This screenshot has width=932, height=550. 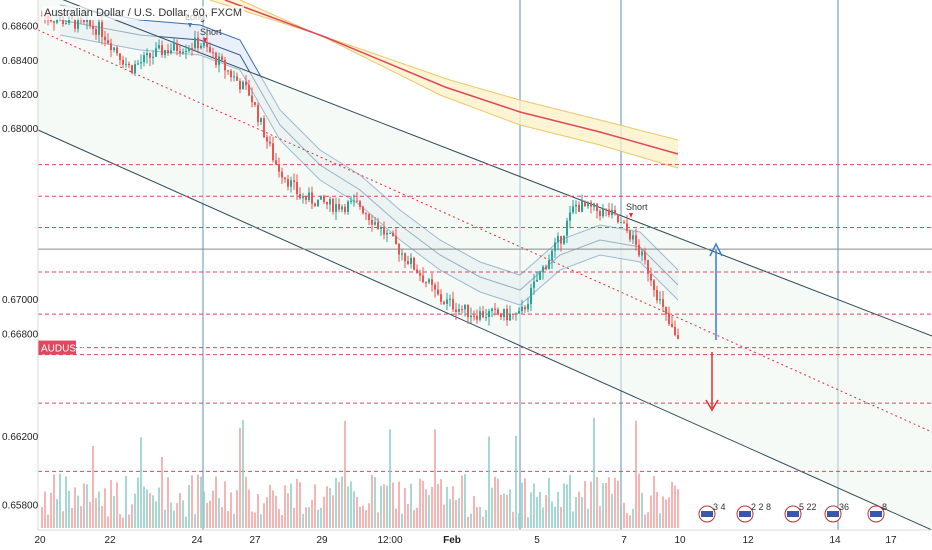 What do you see at coordinates (255, 540) in the screenshot?
I see `x-tick-label: 27` at bounding box center [255, 540].